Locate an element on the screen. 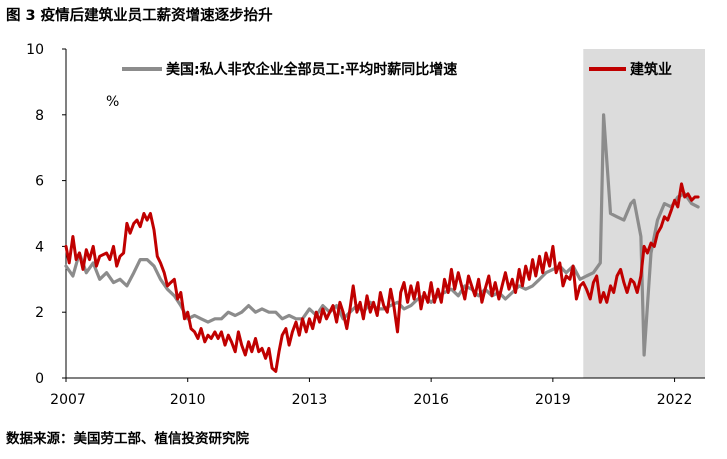 This screenshot has width=727, height=459. y-tick-label: 0 is located at coordinates (39, 379).